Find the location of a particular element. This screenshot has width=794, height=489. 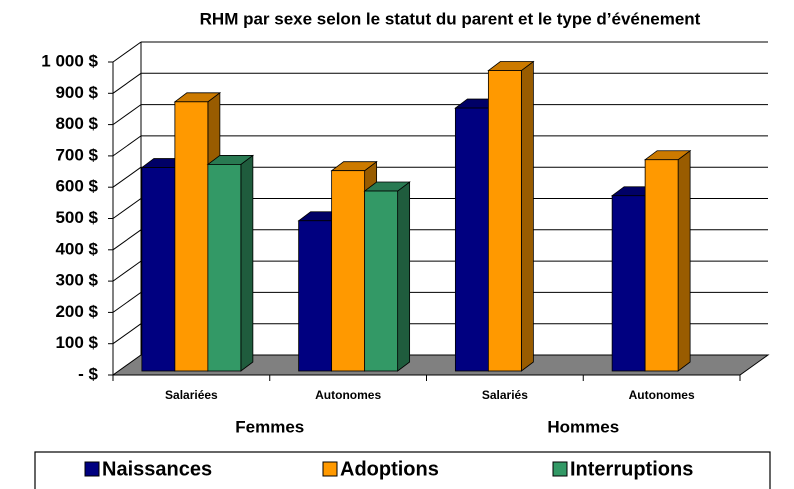

group-label: Hommes is located at coordinates (583, 426).